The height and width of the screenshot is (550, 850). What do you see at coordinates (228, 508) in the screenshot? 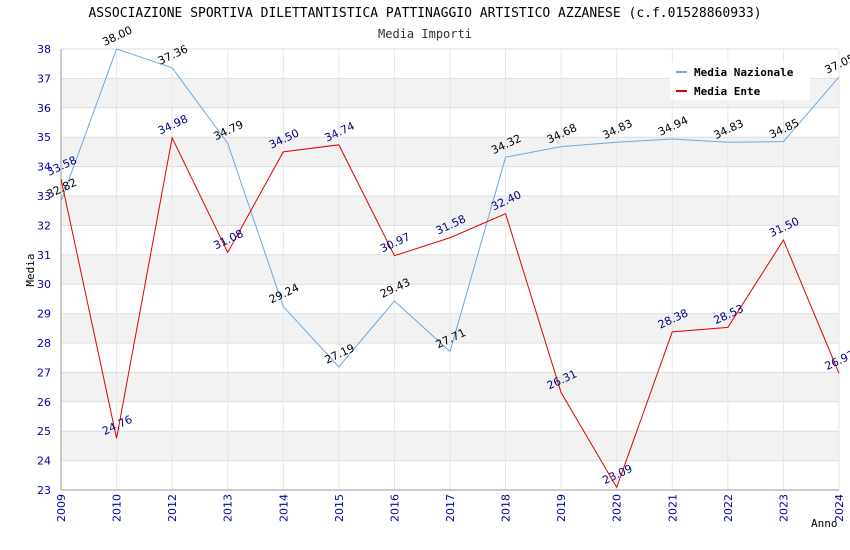
I see `x-tick-label: 2013` at bounding box center [228, 508].